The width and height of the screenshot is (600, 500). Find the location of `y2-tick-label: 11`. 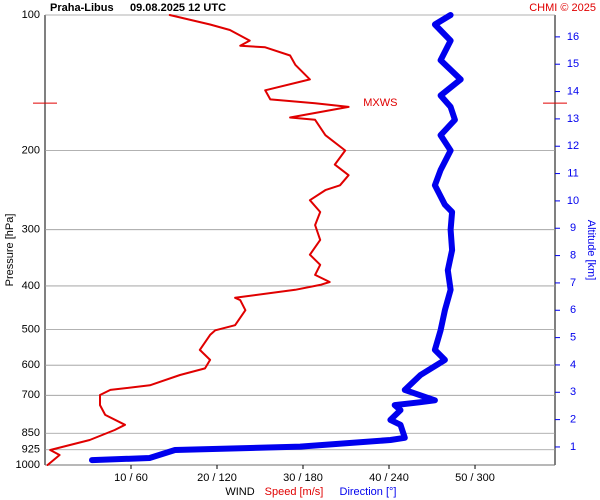

y2-tick-label: 11 is located at coordinates (572, 173).